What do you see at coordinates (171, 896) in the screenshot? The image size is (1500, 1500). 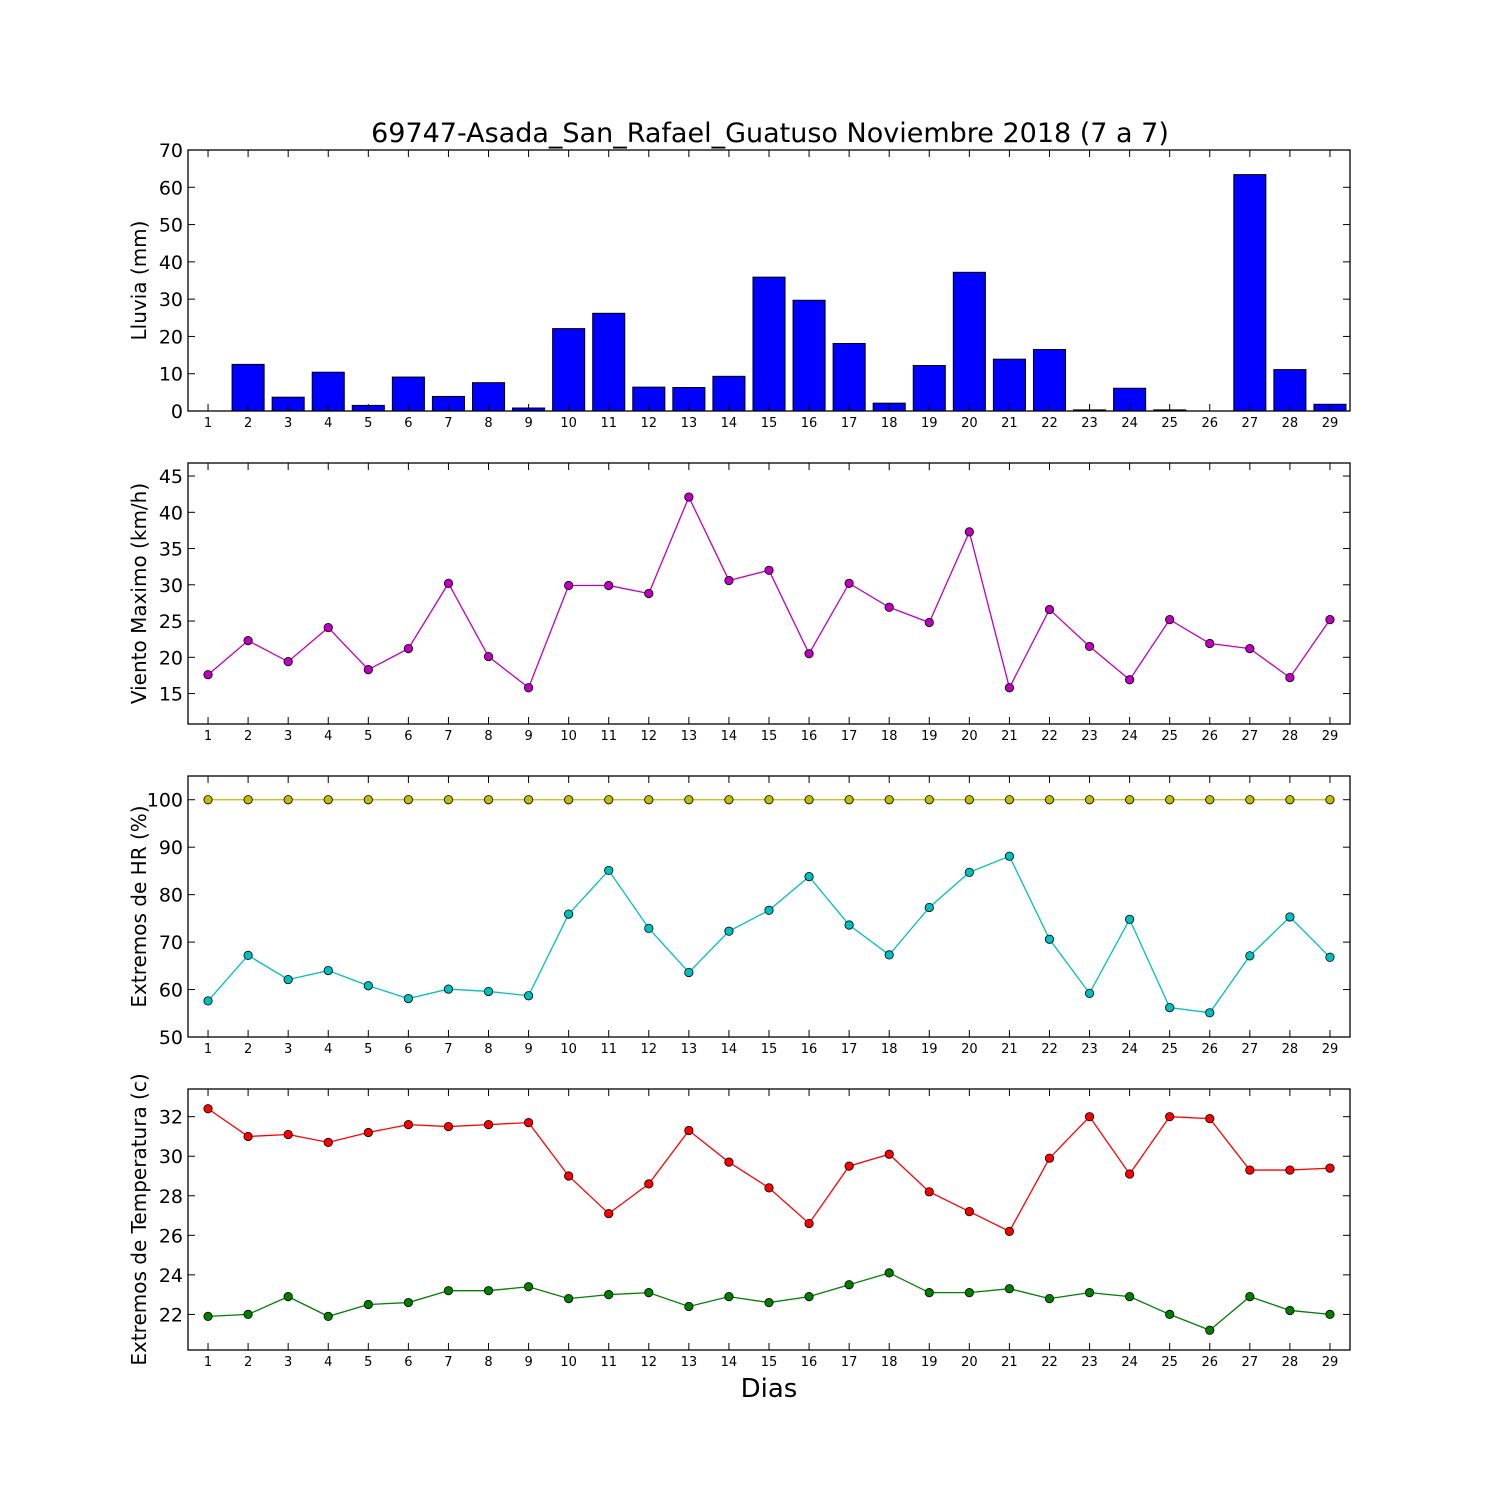 I see `y-tick-label: 80` at bounding box center [171, 896].